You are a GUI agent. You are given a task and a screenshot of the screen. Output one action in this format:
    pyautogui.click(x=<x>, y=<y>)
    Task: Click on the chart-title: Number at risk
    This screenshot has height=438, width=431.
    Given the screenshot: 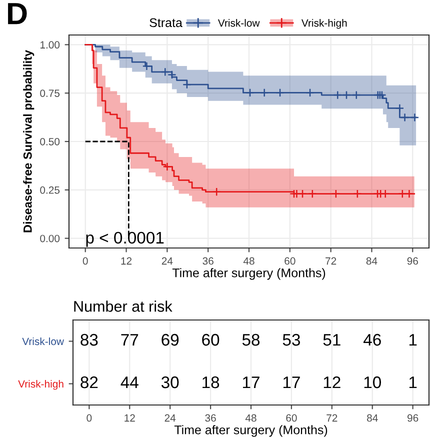 What is the action you would take?
    pyautogui.click(x=123, y=306)
    